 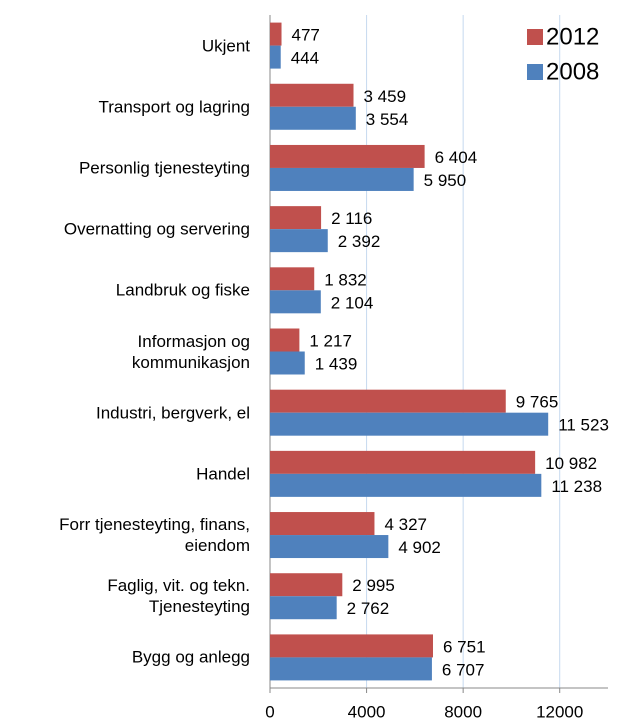 What do you see at coordinates (463, 669) in the screenshot?
I see `data-label: 6 707` at bounding box center [463, 669].